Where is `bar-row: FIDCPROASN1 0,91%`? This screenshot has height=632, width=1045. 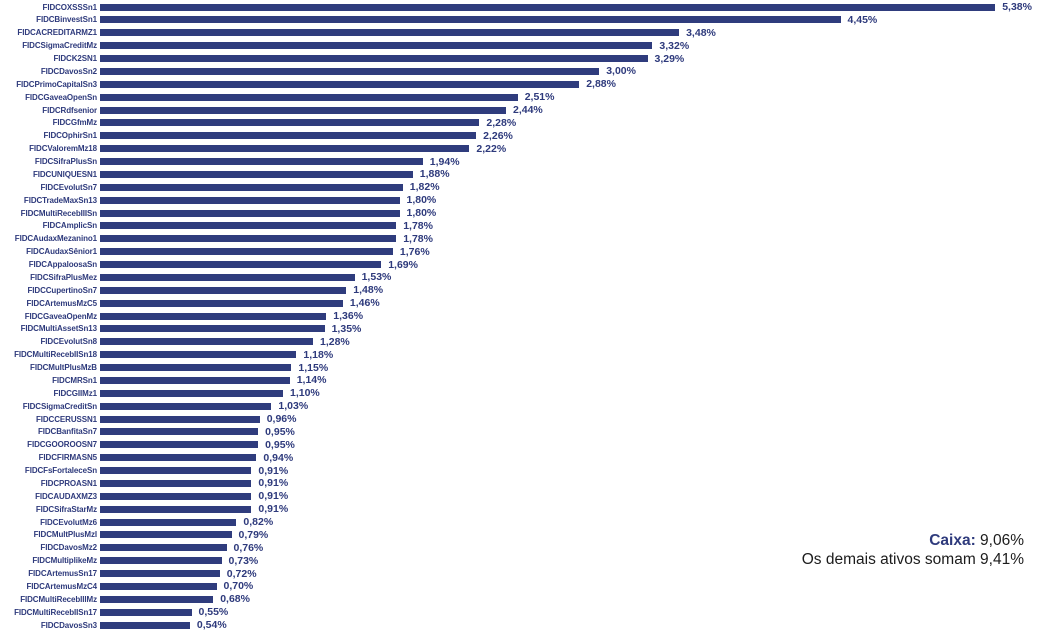
bar-row: FIDCPROASN1 0,91% is located at coordinates (522, 483).